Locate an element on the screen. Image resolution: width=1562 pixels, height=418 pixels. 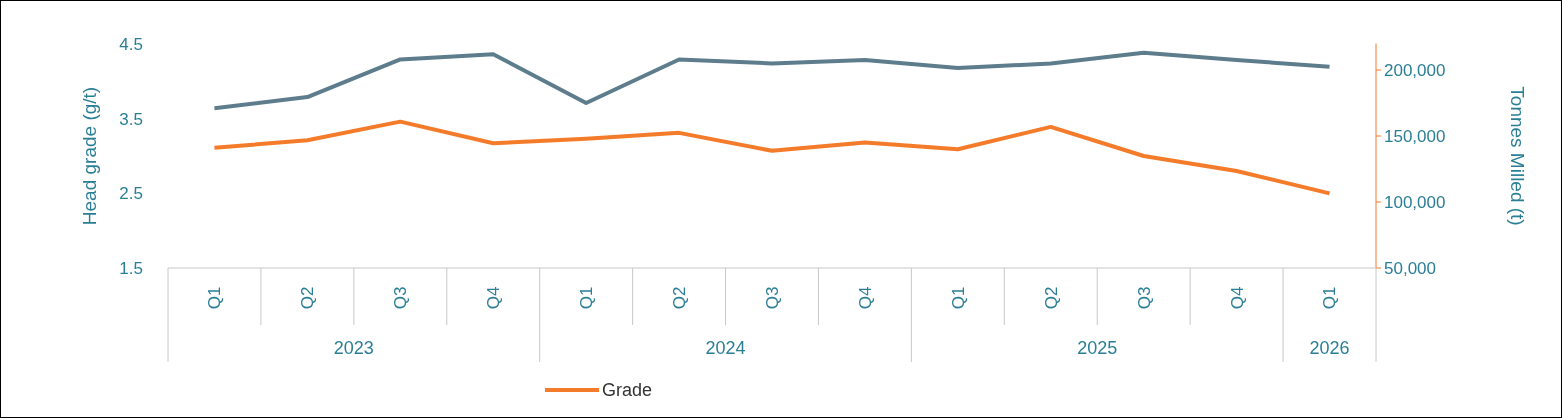
y-tick-label: 4.5 is located at coordinates (131, 44).